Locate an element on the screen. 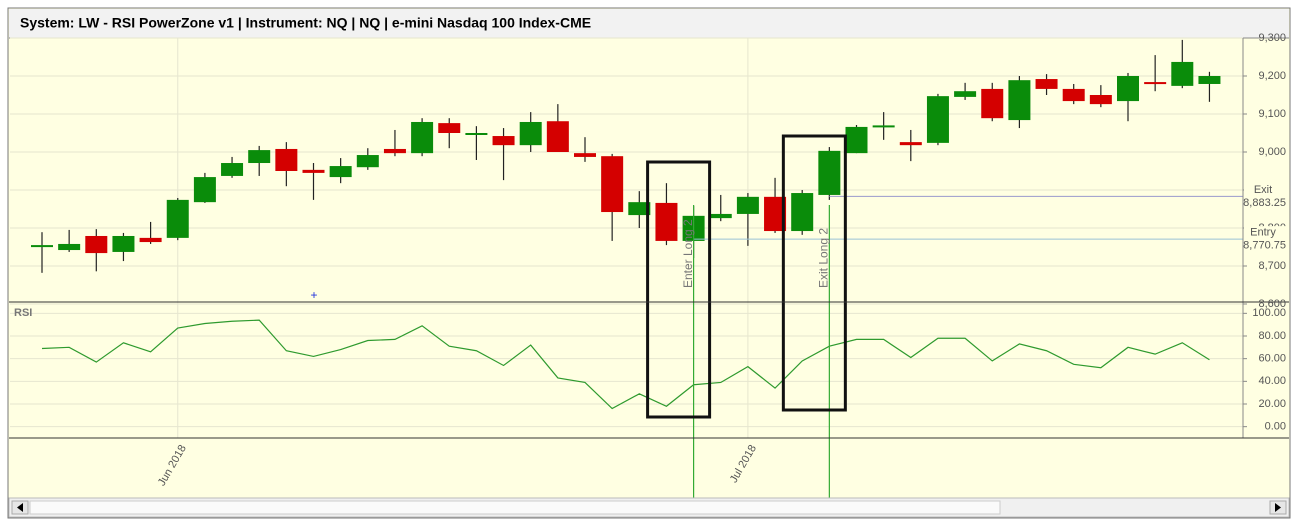 Image resolution: width=1293 pixels, height=526 pixels. trade-label: Enter Long 2 is located at coordinates (688, 253).